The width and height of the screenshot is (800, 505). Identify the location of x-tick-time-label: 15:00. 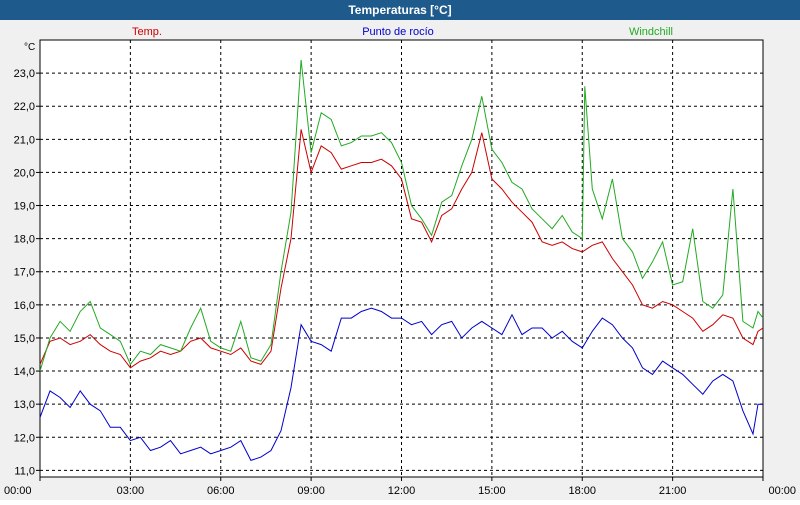
(492, 491).